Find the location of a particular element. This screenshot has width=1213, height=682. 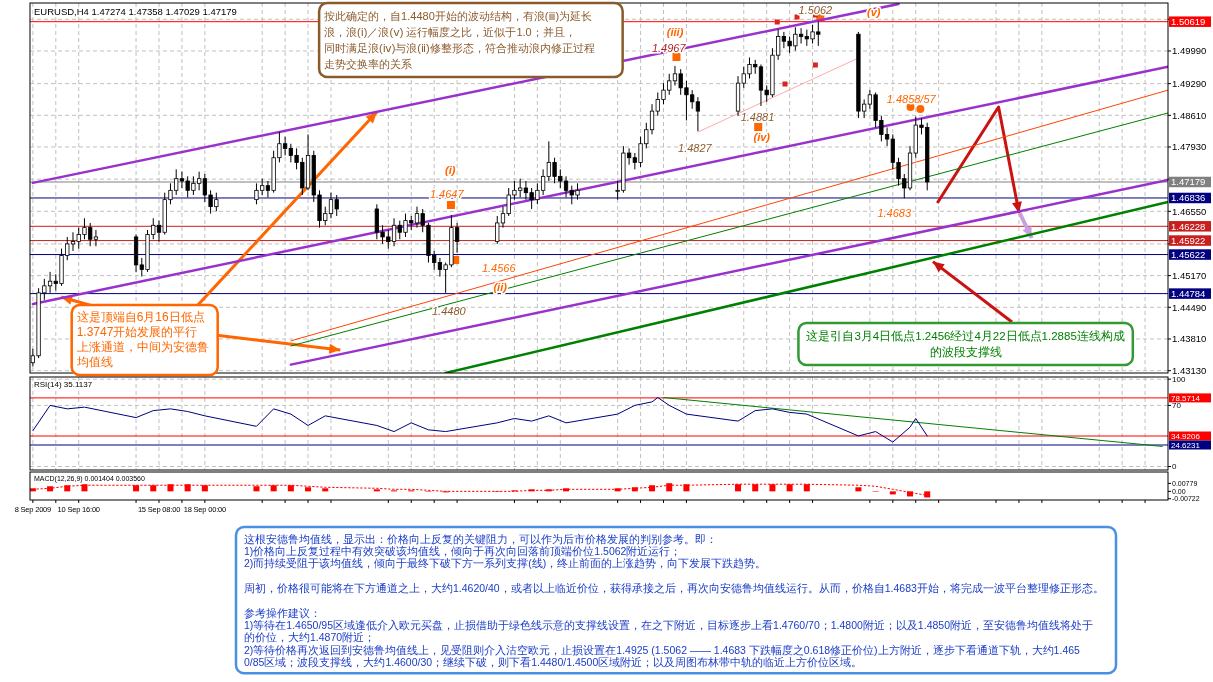

text: 这根安德鲁均值线，显示出：价格向上反复的关键阻力，可以作为后市价格发展的判别参考。即： is located at coordinates (480, 538).